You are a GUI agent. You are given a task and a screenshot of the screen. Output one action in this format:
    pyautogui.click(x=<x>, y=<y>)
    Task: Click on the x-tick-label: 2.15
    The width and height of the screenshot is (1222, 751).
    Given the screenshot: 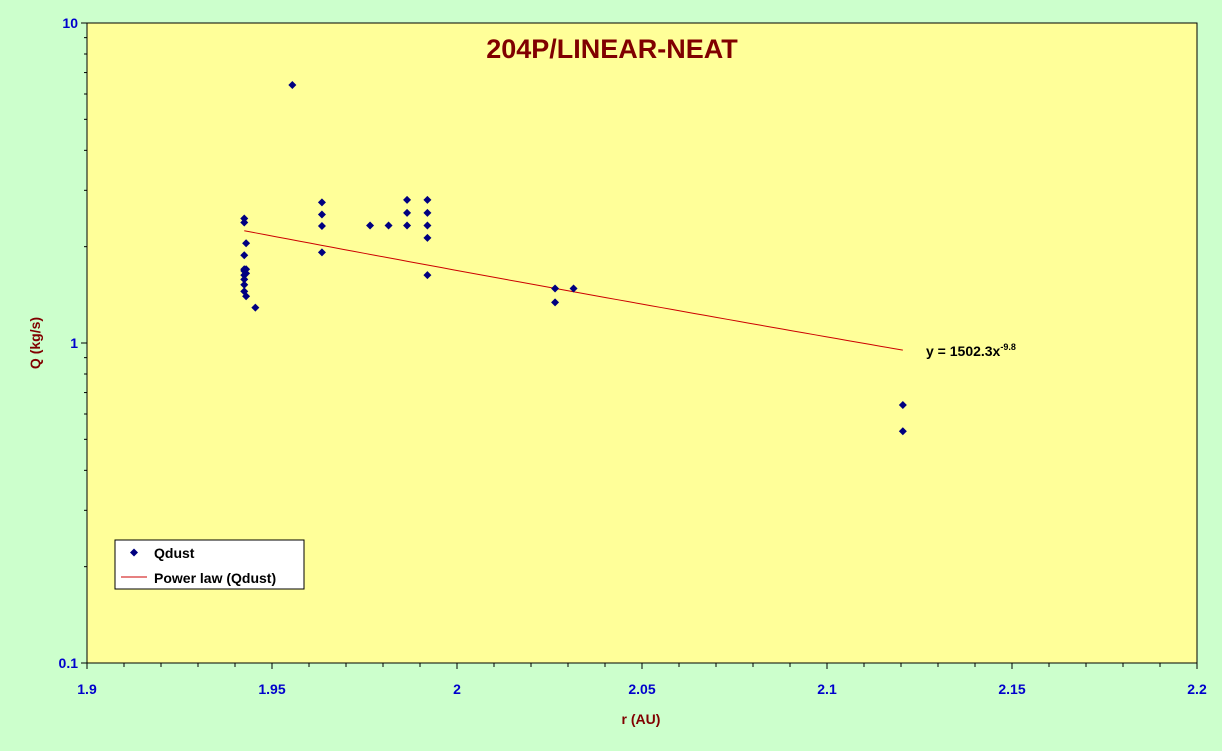 What is the action you would take?
    pyautogui.click(x=1011, y=689)
    